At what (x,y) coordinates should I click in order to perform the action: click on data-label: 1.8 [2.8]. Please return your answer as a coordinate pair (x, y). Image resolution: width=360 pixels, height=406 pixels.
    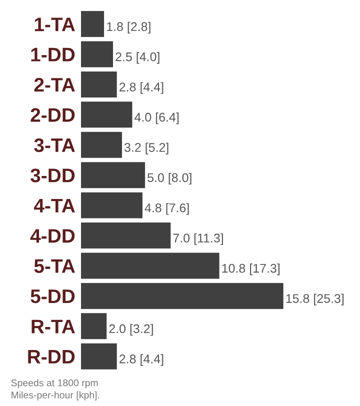
    Looking at the image, I should click on (128, 28).